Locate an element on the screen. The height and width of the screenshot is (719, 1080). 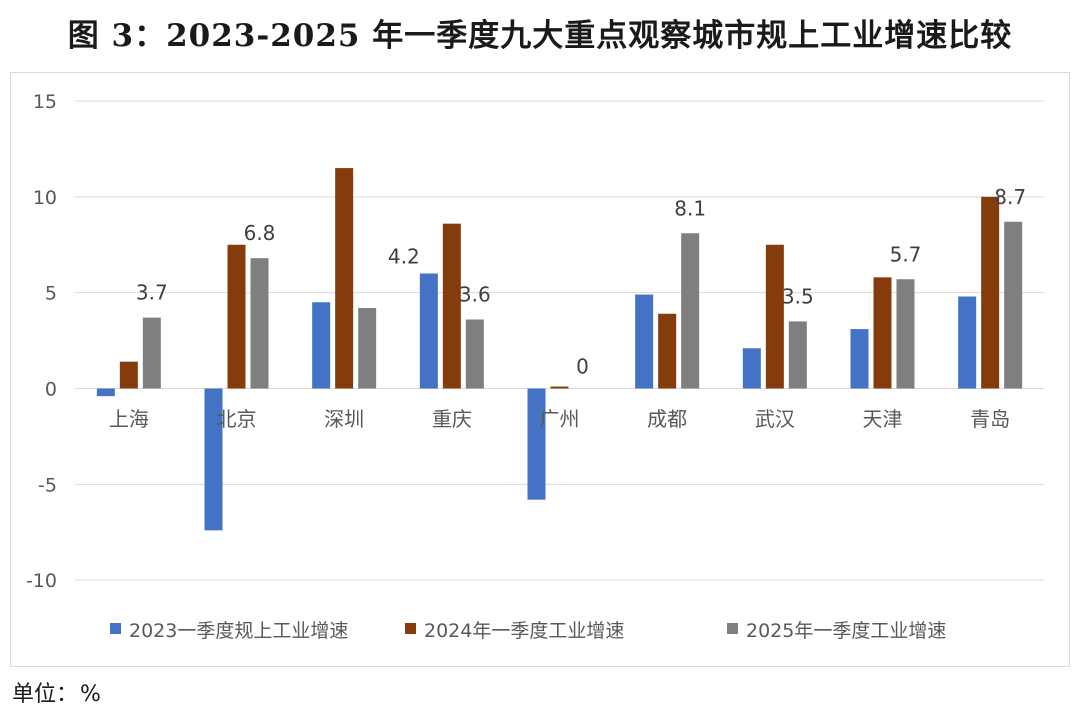
legend-entry: 2024年一季度工业增速 is located at coordinates (524, 631).